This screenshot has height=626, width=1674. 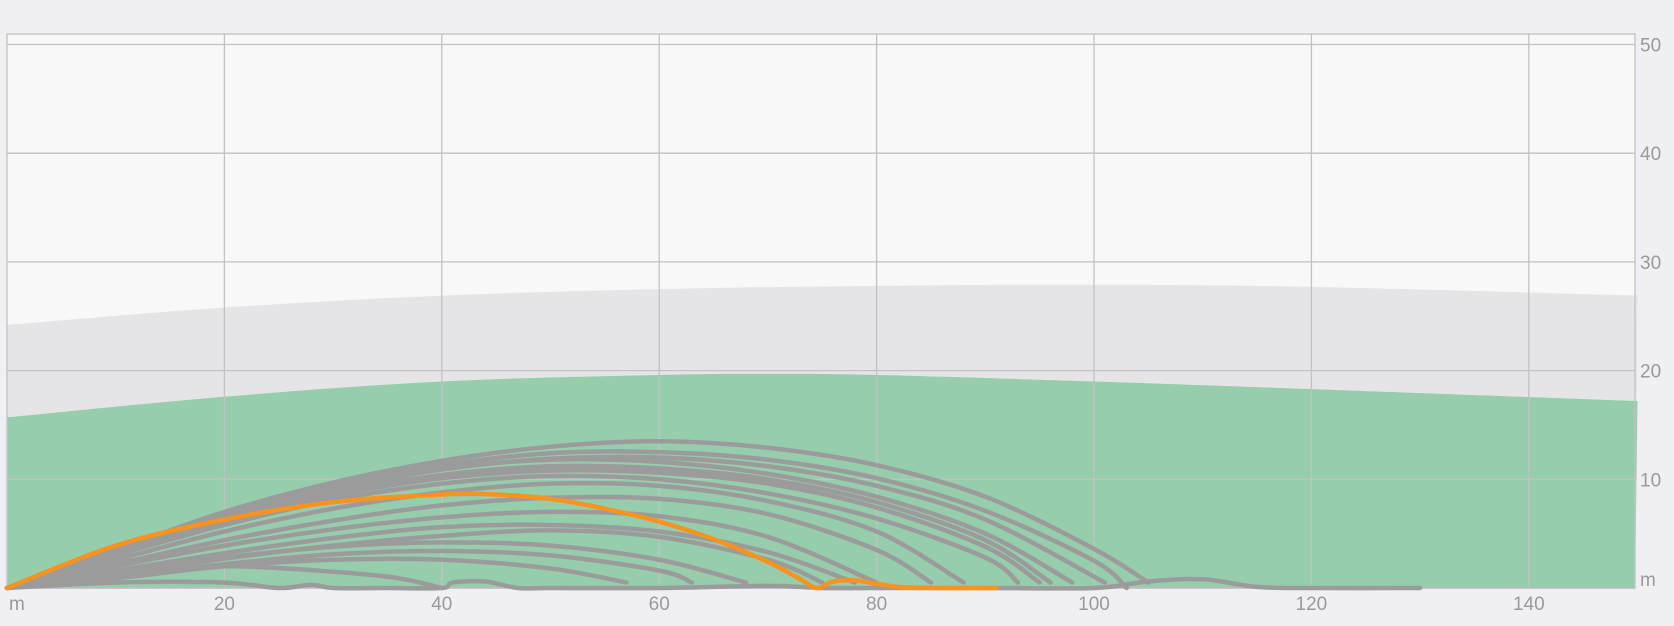 I want to click on x-tick-label: 60, so click(x=659, y=604).